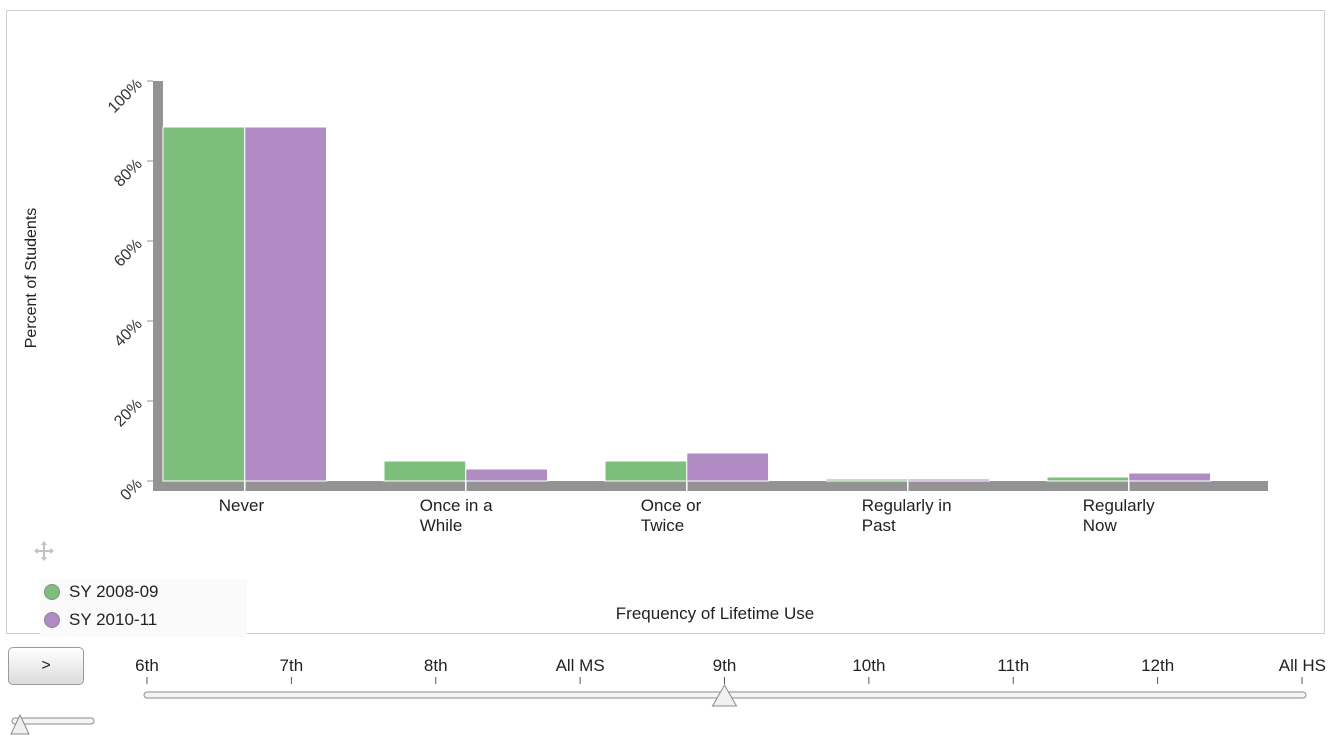 The image size is (1333, 736). I want to click on timeline-label: 9th, so click(725, 665).